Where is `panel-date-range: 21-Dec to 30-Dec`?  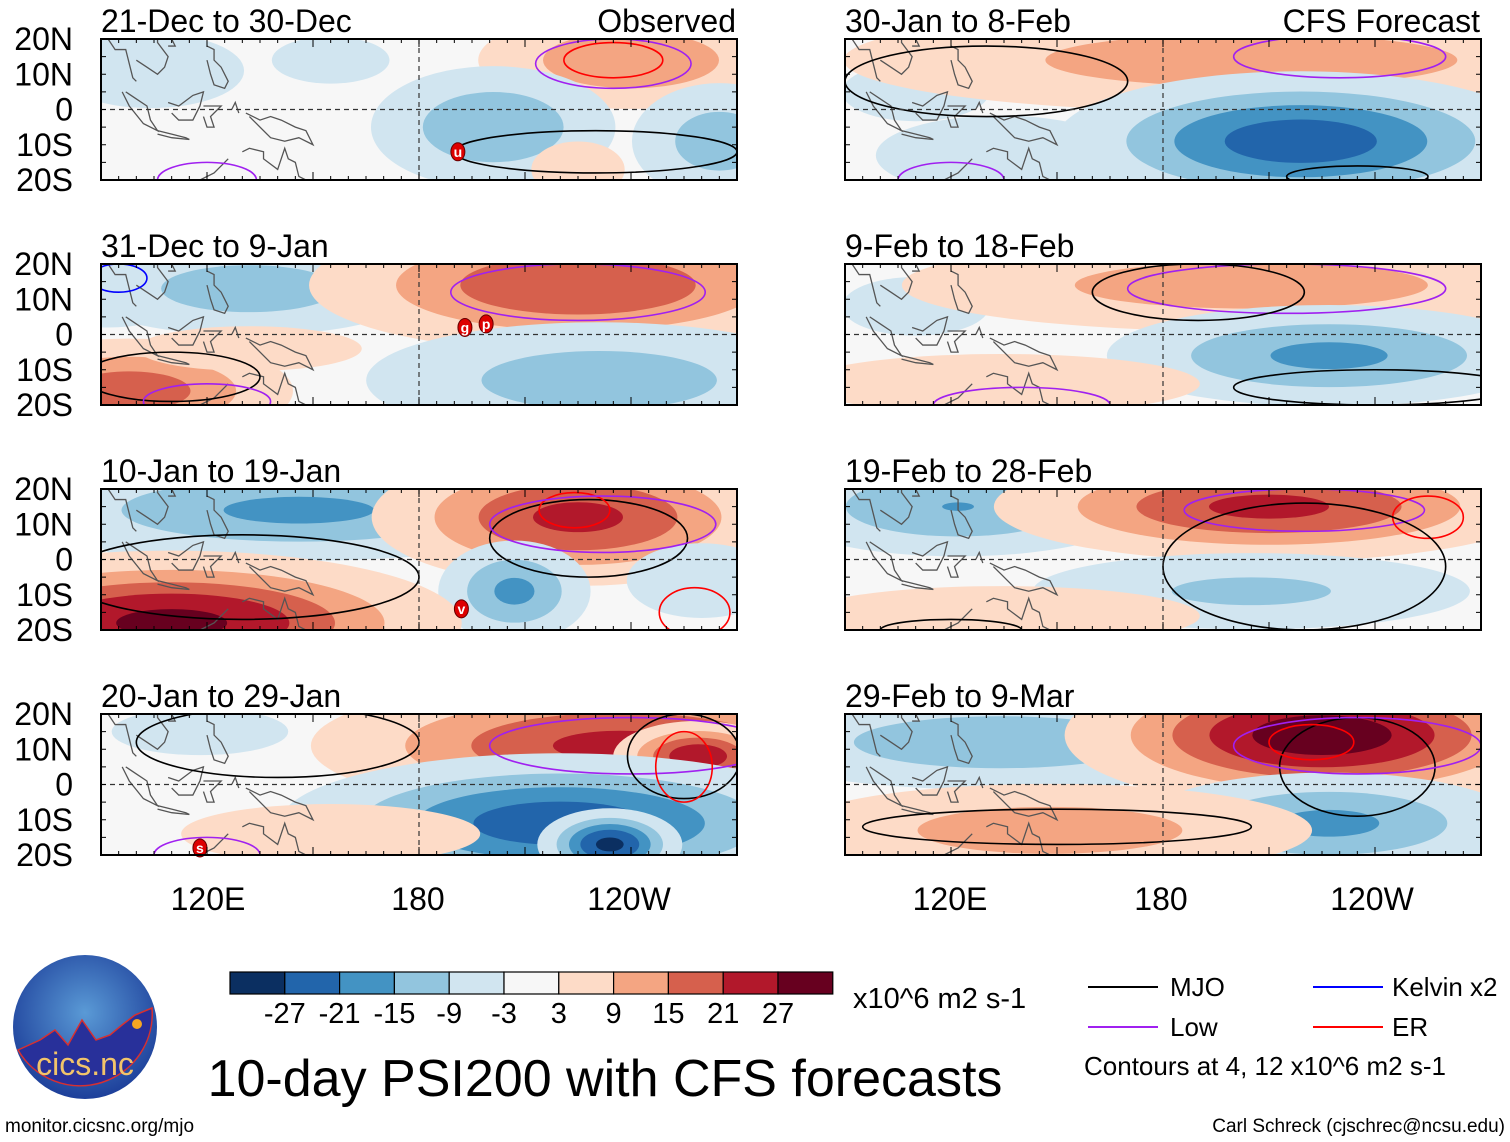
panel-date-range: 21-Dec to 30-Dec is located at coordinates (226, 21).